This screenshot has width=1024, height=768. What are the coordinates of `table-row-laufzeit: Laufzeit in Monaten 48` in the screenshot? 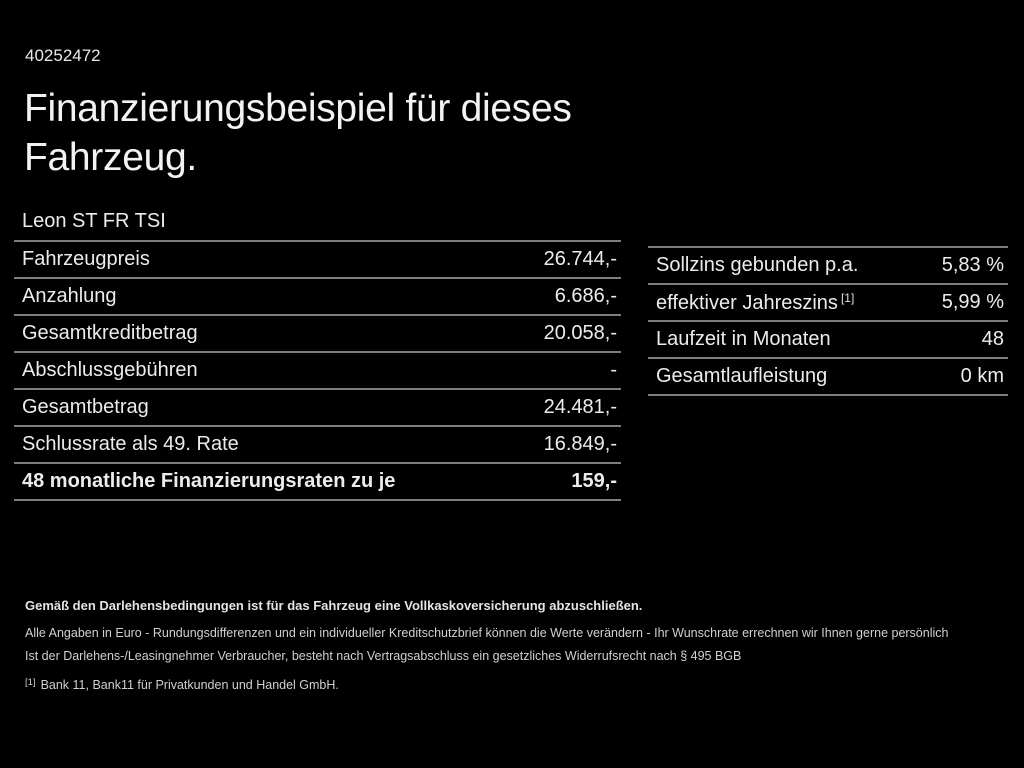 It's located at (828, 340).